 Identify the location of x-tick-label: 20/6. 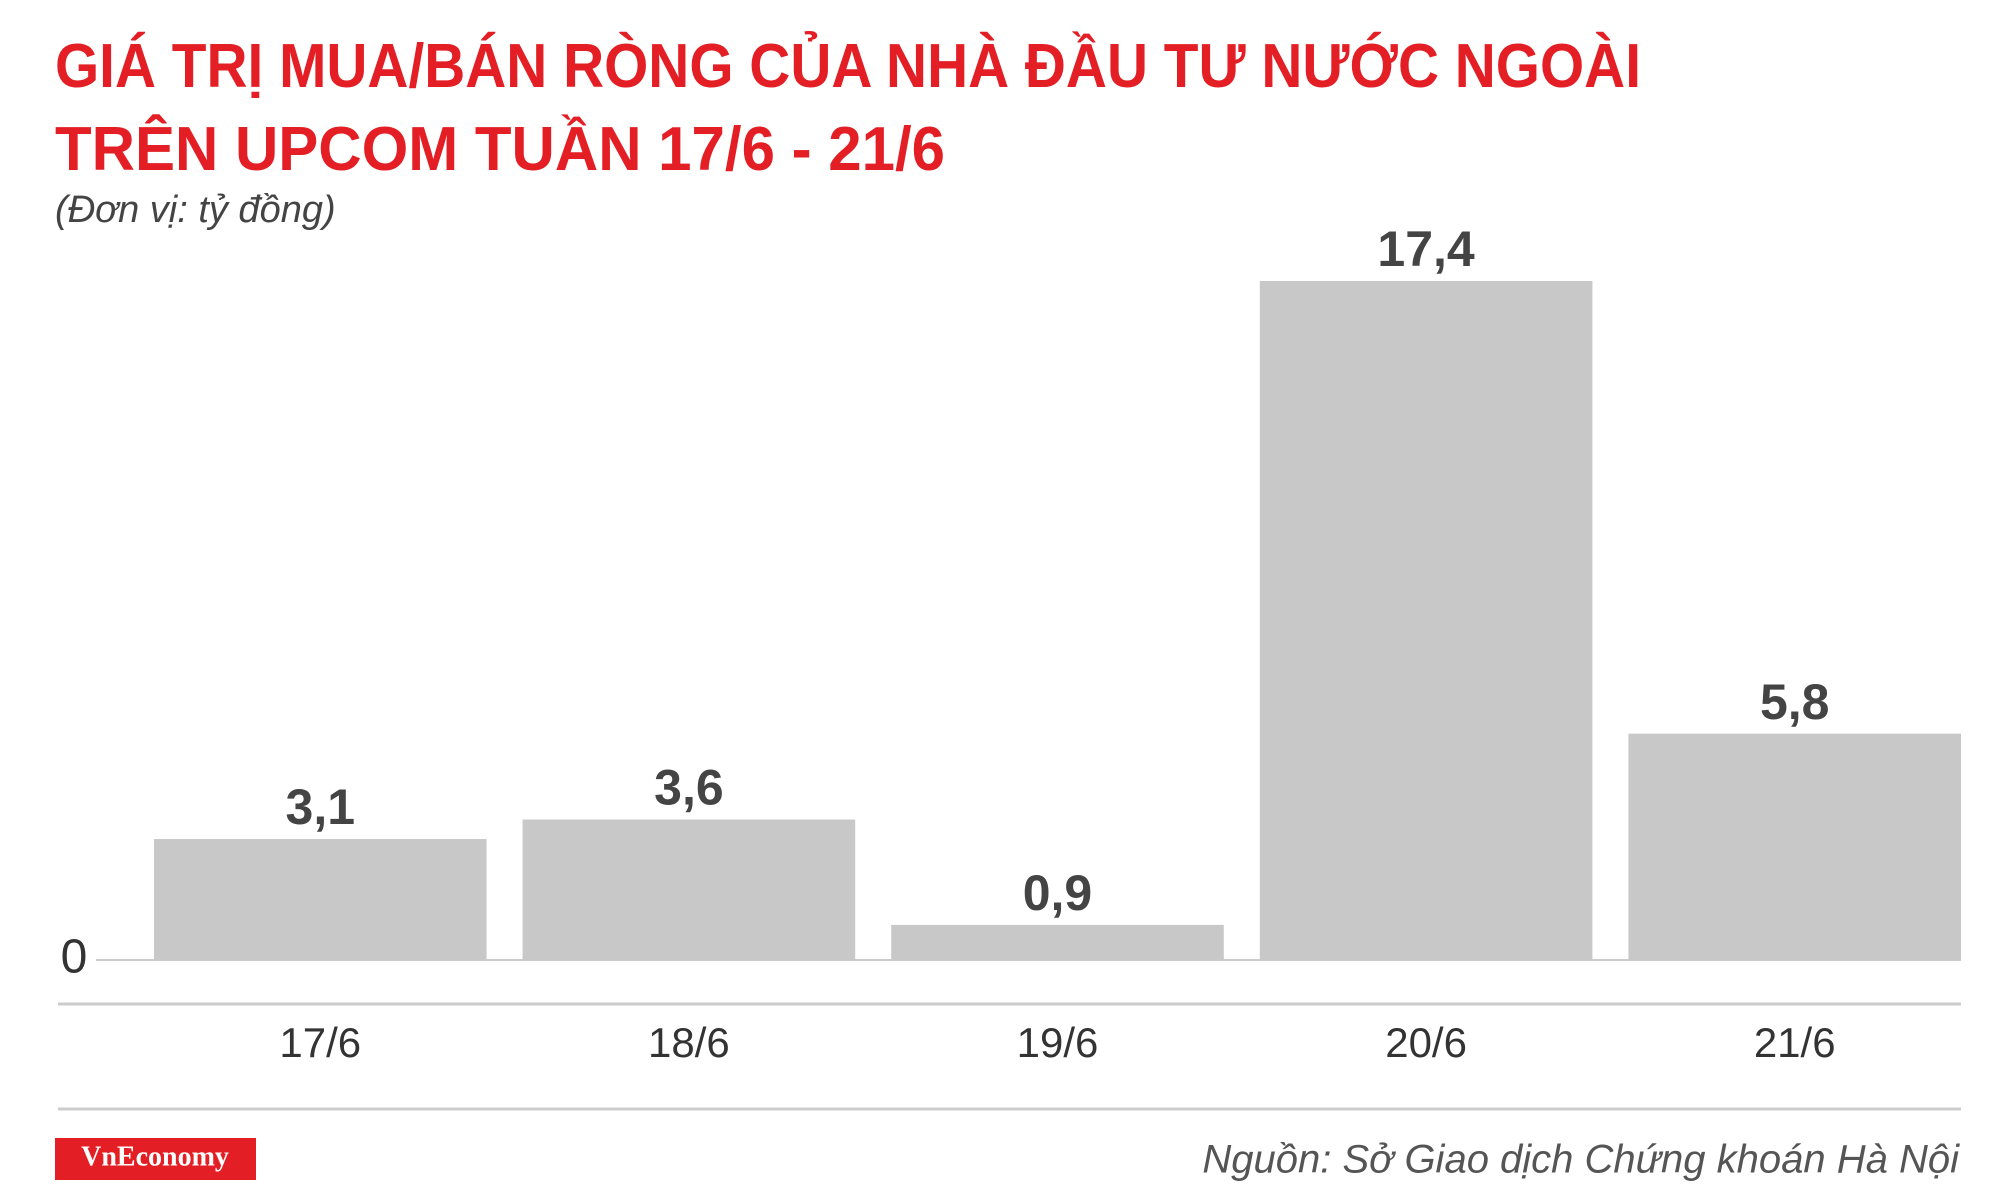
(1426, 1042).